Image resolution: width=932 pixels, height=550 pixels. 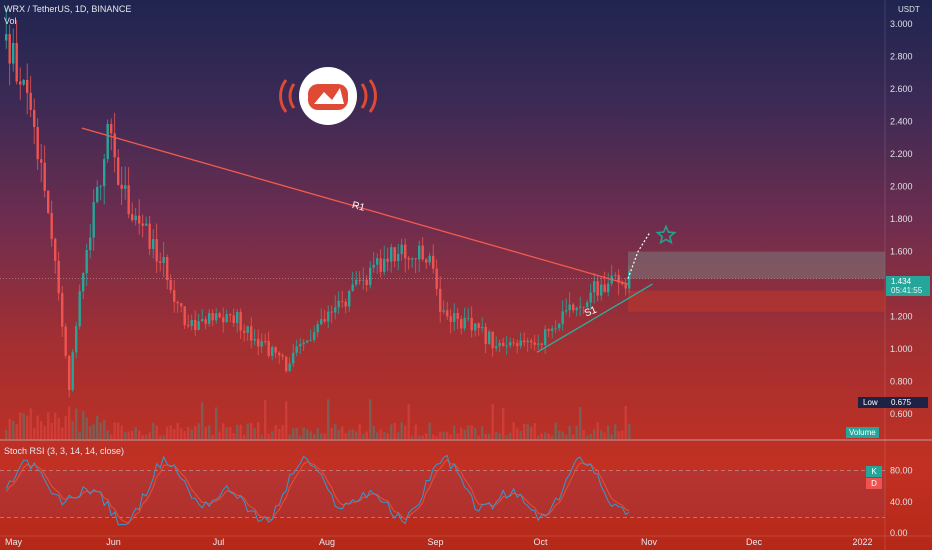 What do you see at coordinates (901, 502) in the screenshot?
I see `rsi-tick: 40.00` at bounding box center [901, 502].